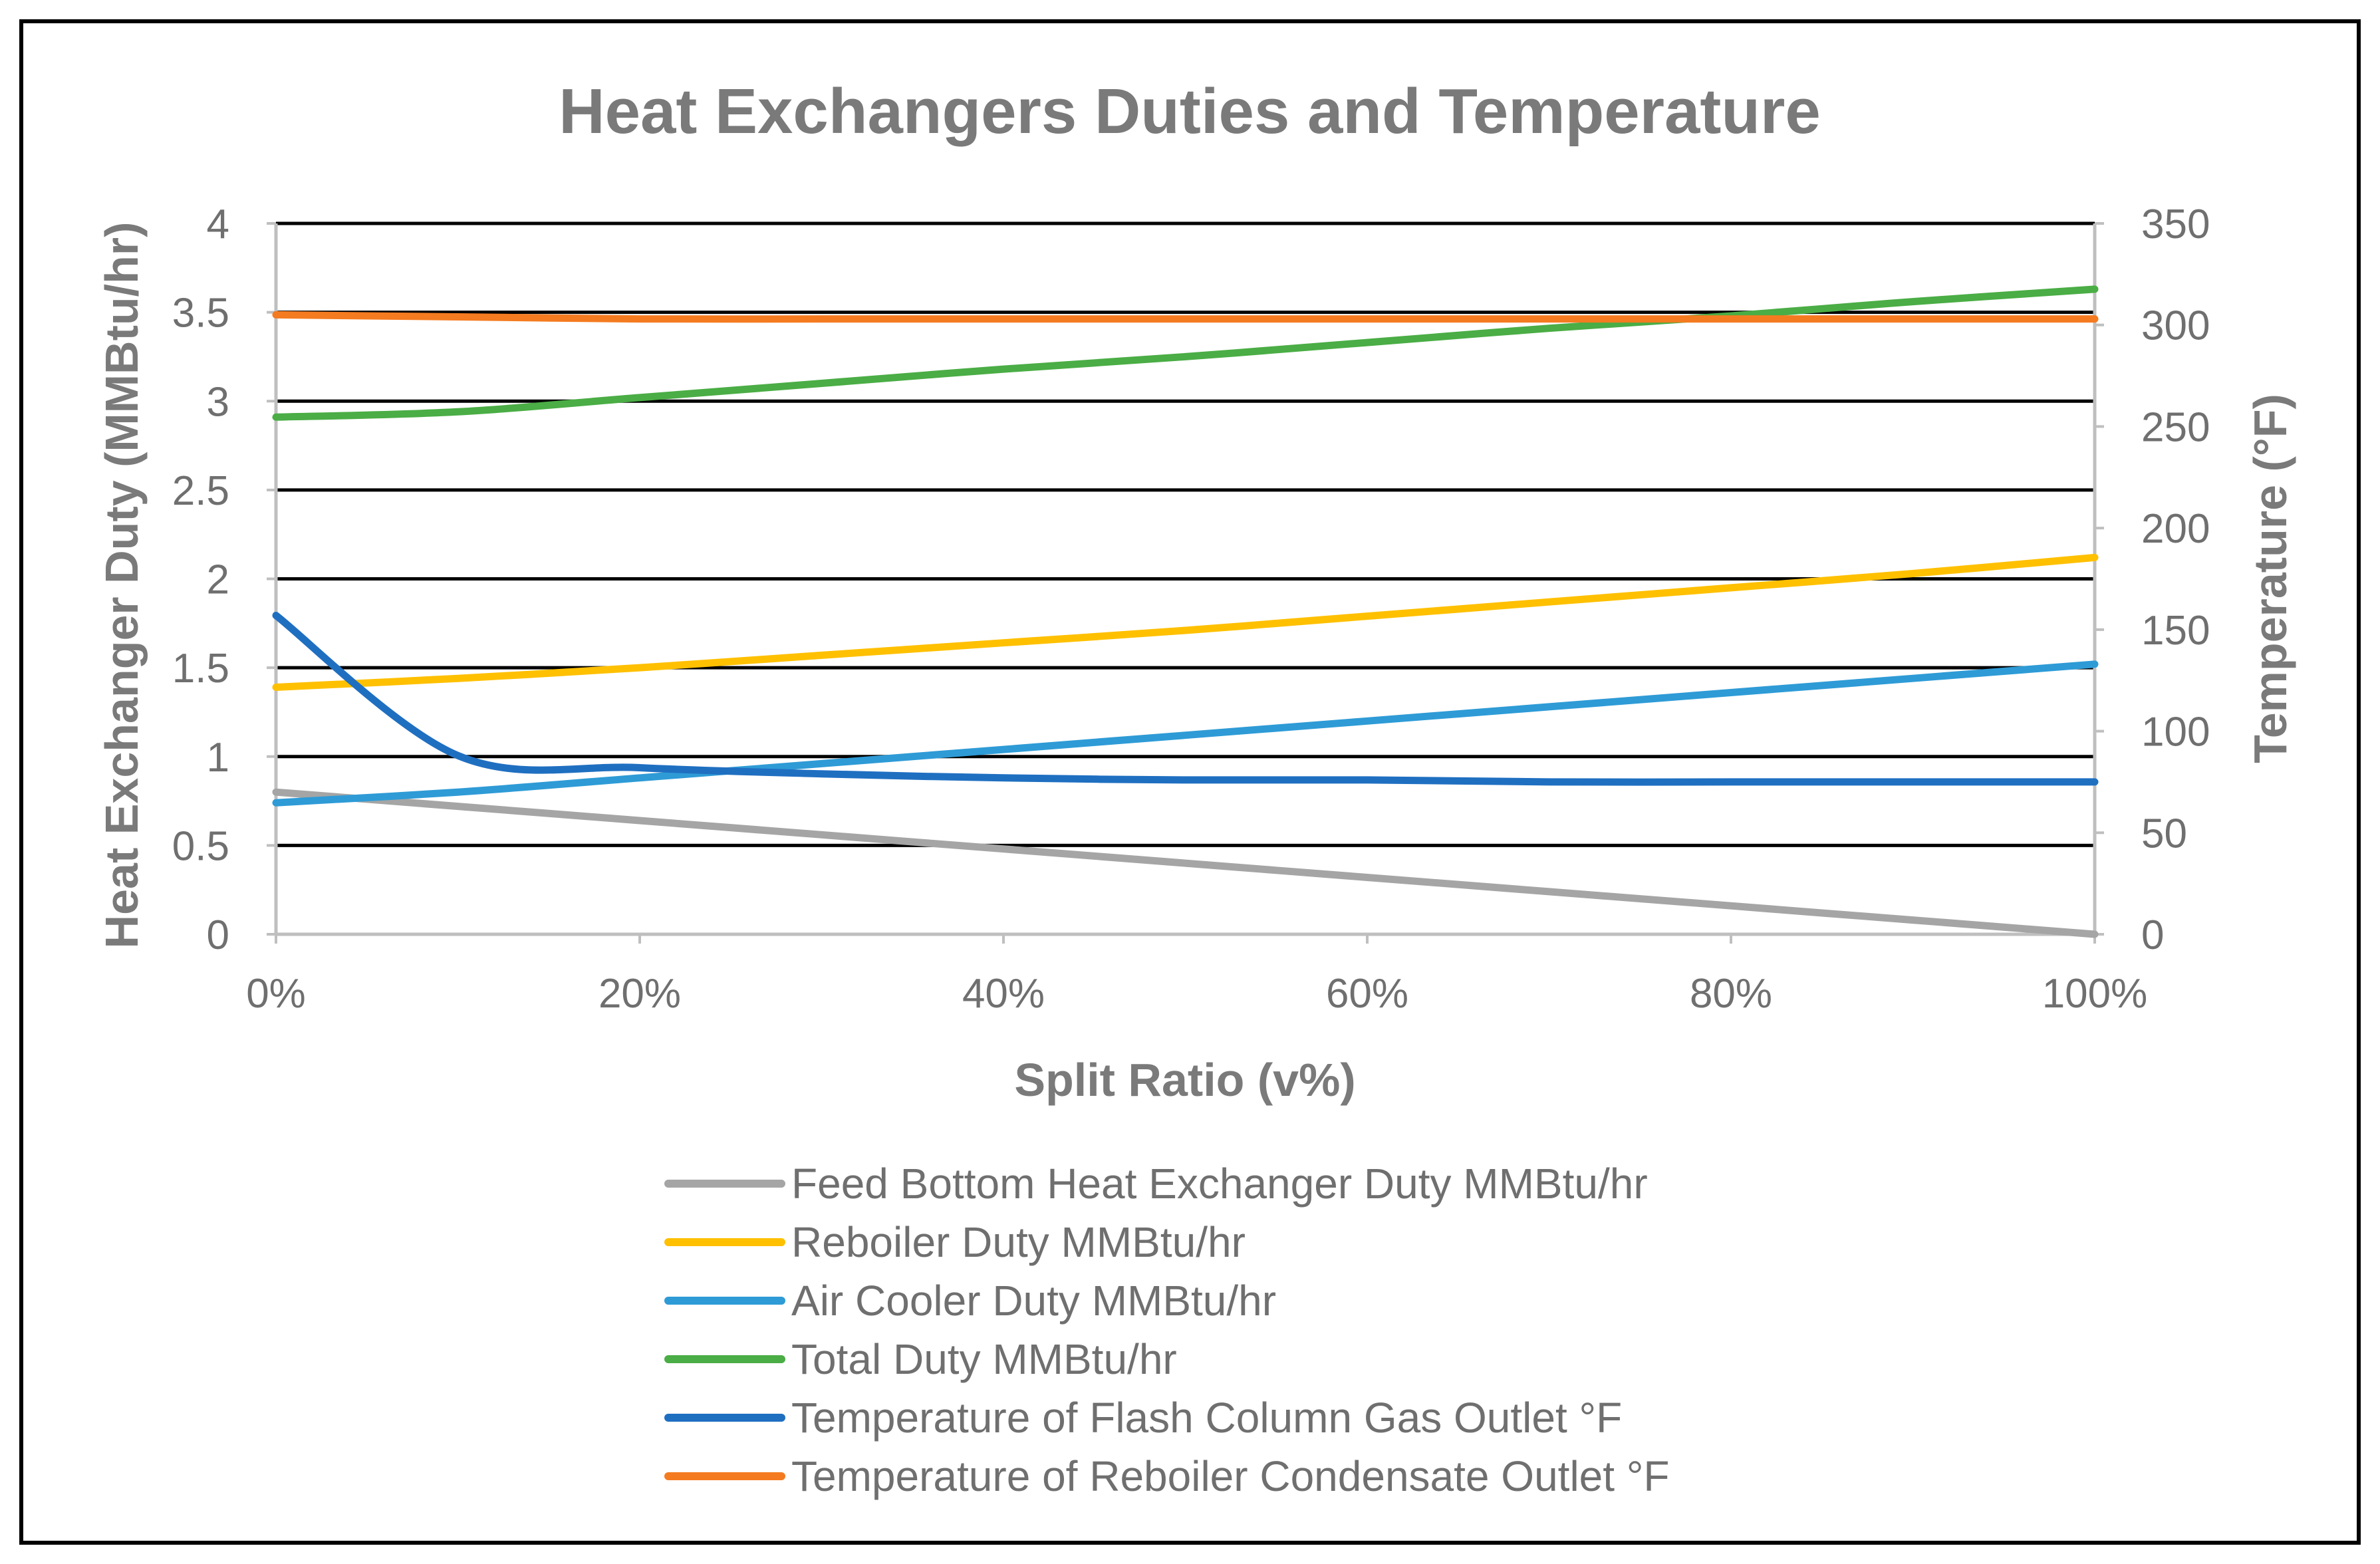  What do you see at coordinates (200, 846) in the screenshot?
I see `y-tick-label: 0.5` at bounding box center [200, 846].